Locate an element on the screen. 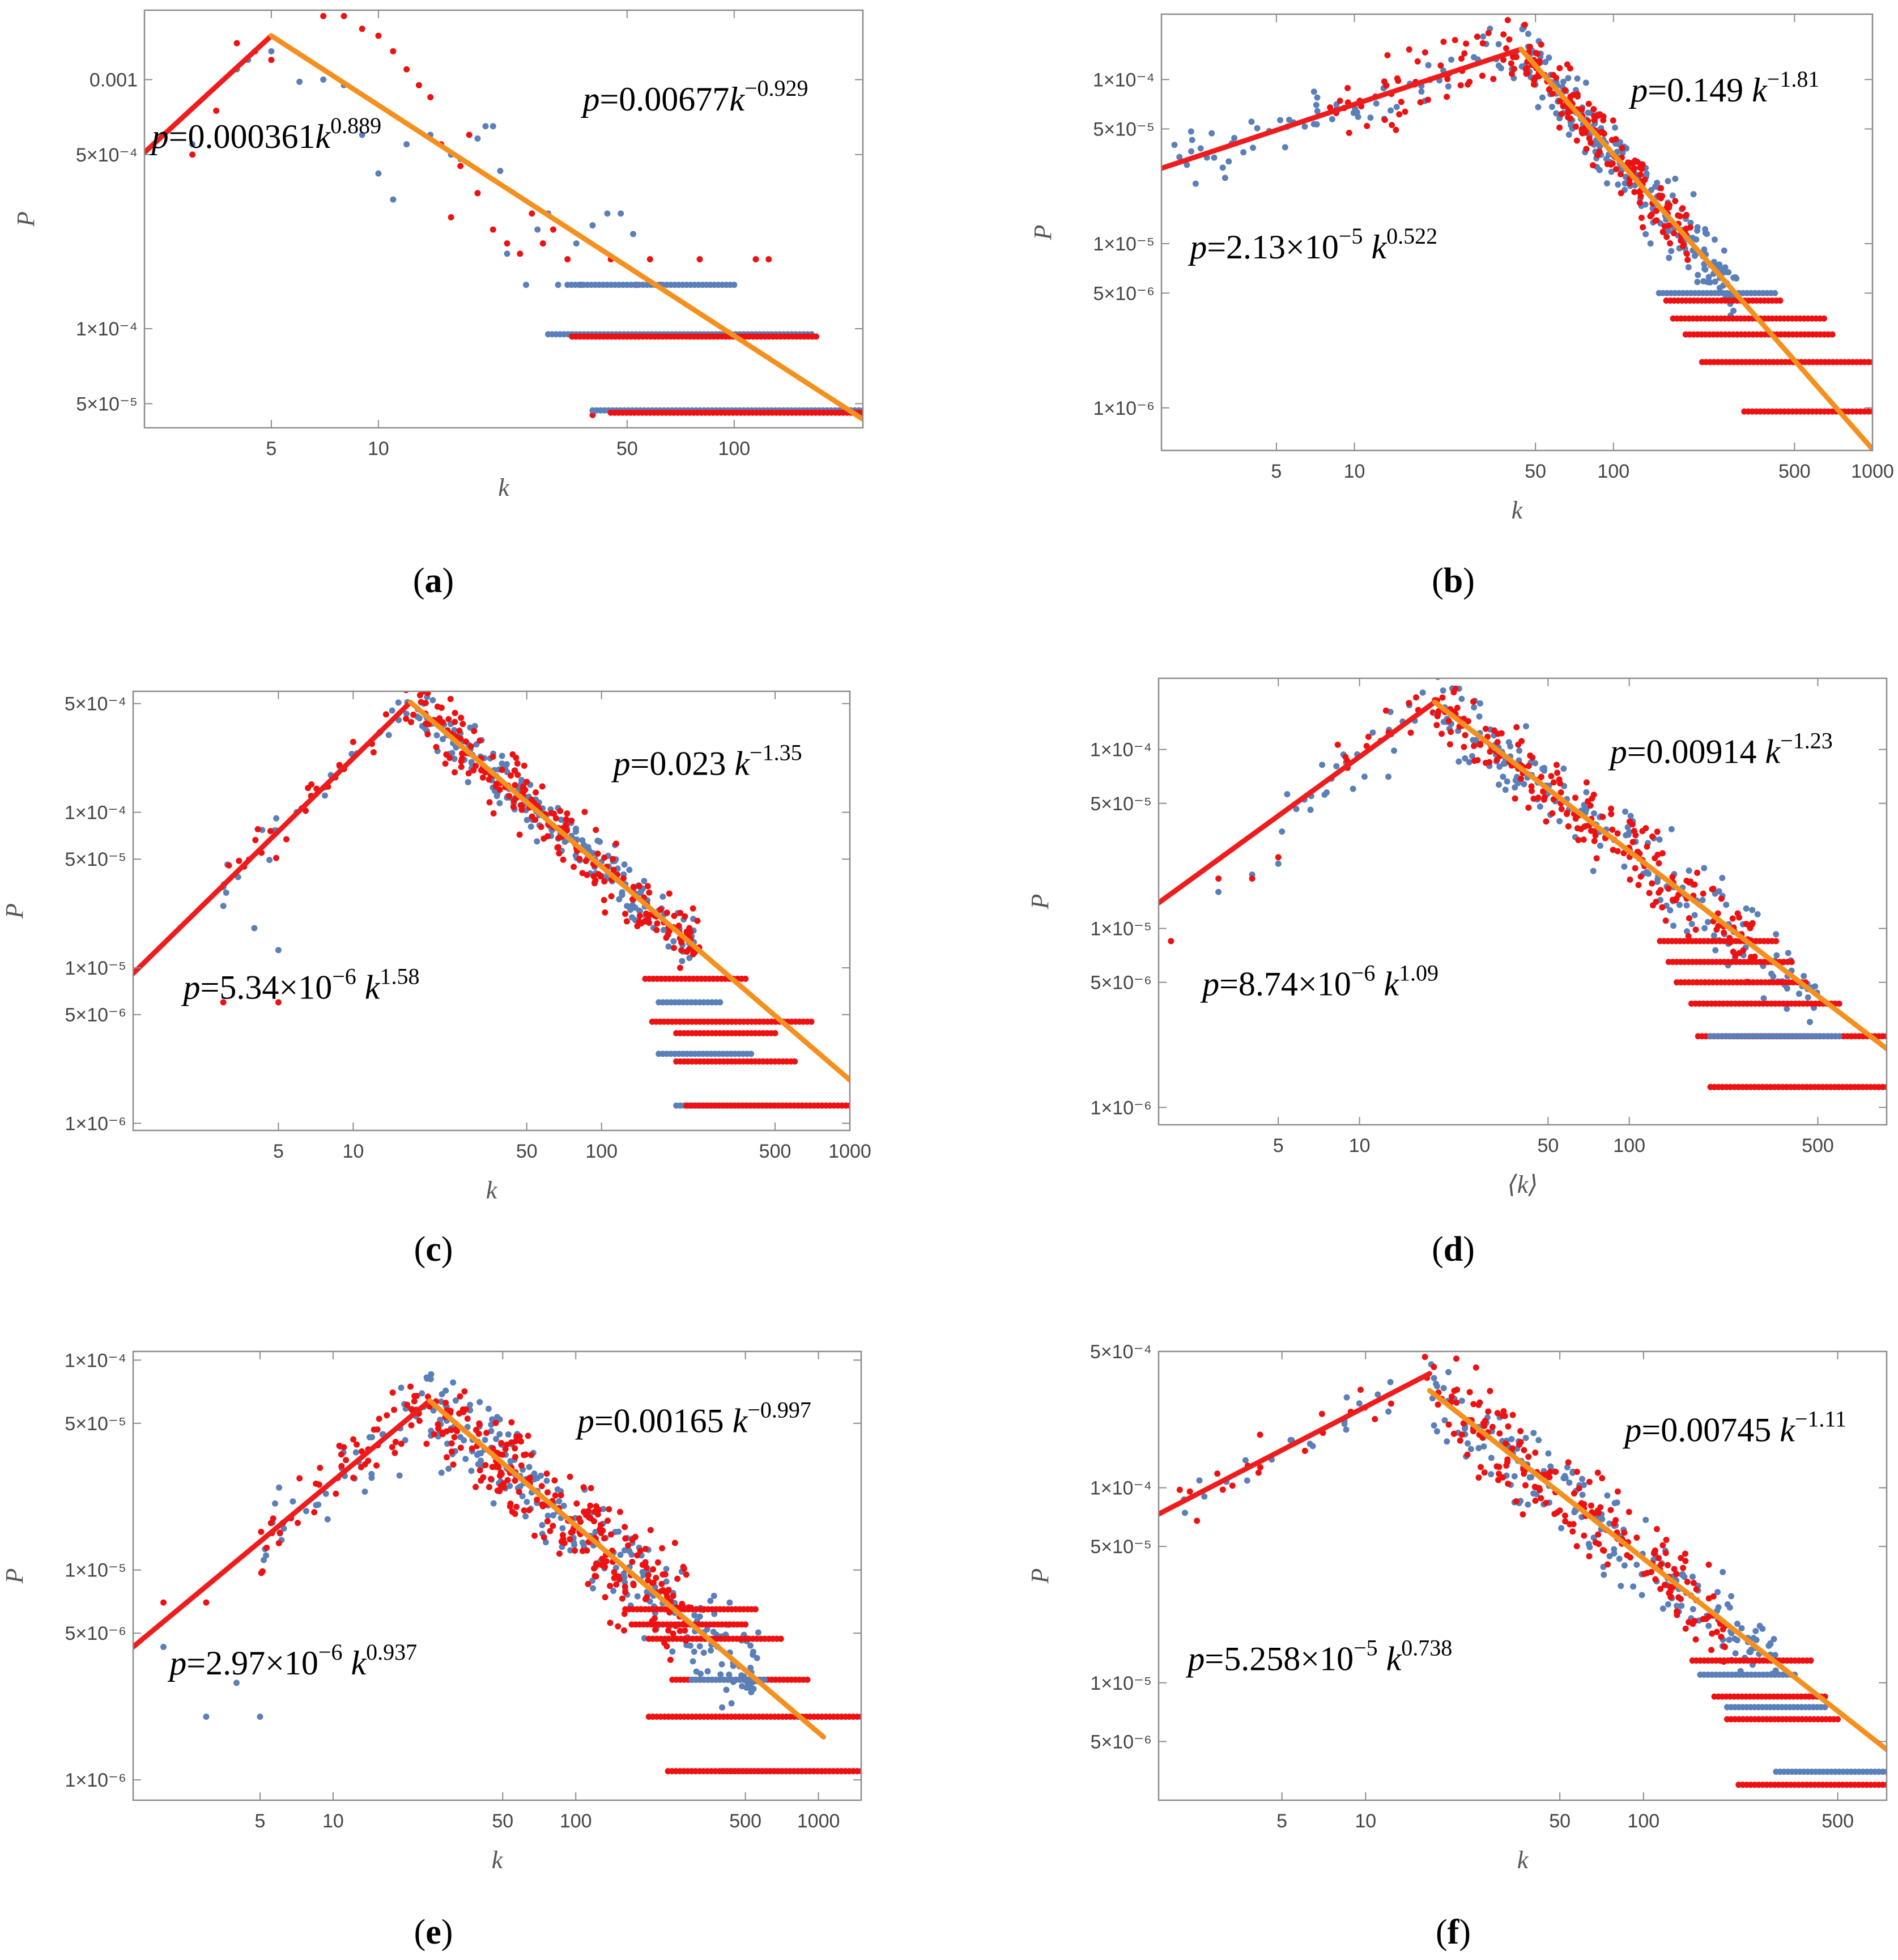 The height and width of the screenshot is (1960, 1898). eq-exponent: −1.11 is located at coordinates (1820, 1418).